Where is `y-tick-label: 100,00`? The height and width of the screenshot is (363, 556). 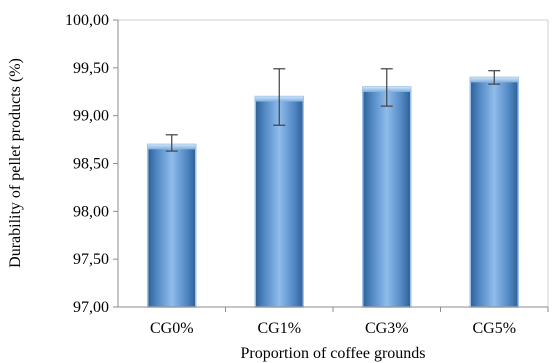 y-tick-label: 100,00 is located at coordinates (87, 20).